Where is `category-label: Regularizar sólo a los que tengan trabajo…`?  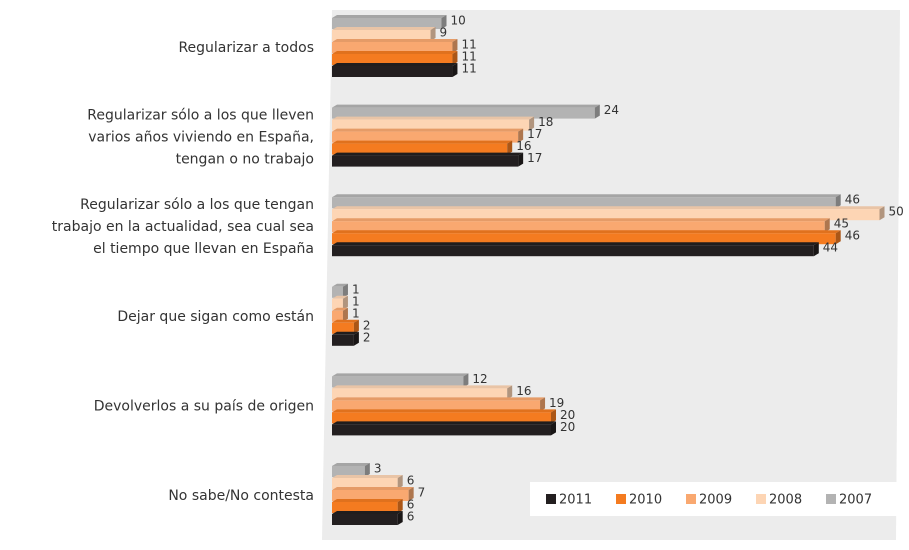
category-label: Regularizar sólo a los que tengan trabajo… is located at coordinates (183, 227).